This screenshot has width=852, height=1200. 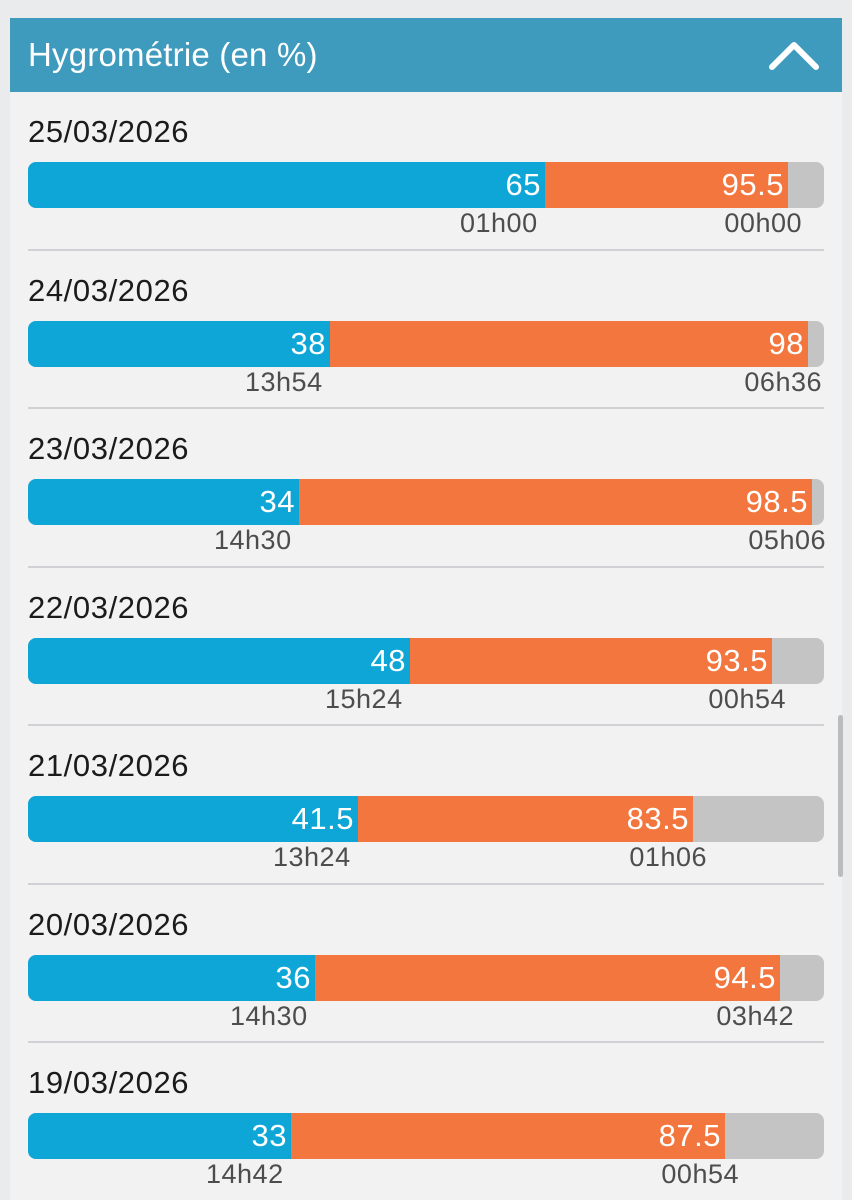 I want to click on max-humidity-value: 93.5, so click(x=736, y=660).